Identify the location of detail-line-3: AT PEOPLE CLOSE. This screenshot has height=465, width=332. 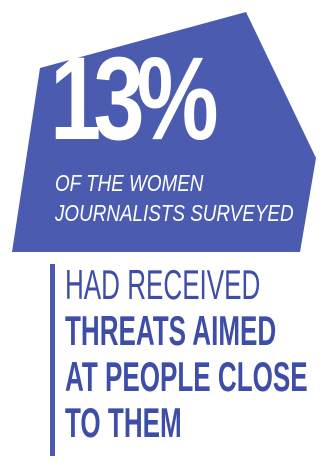
(186, 376).